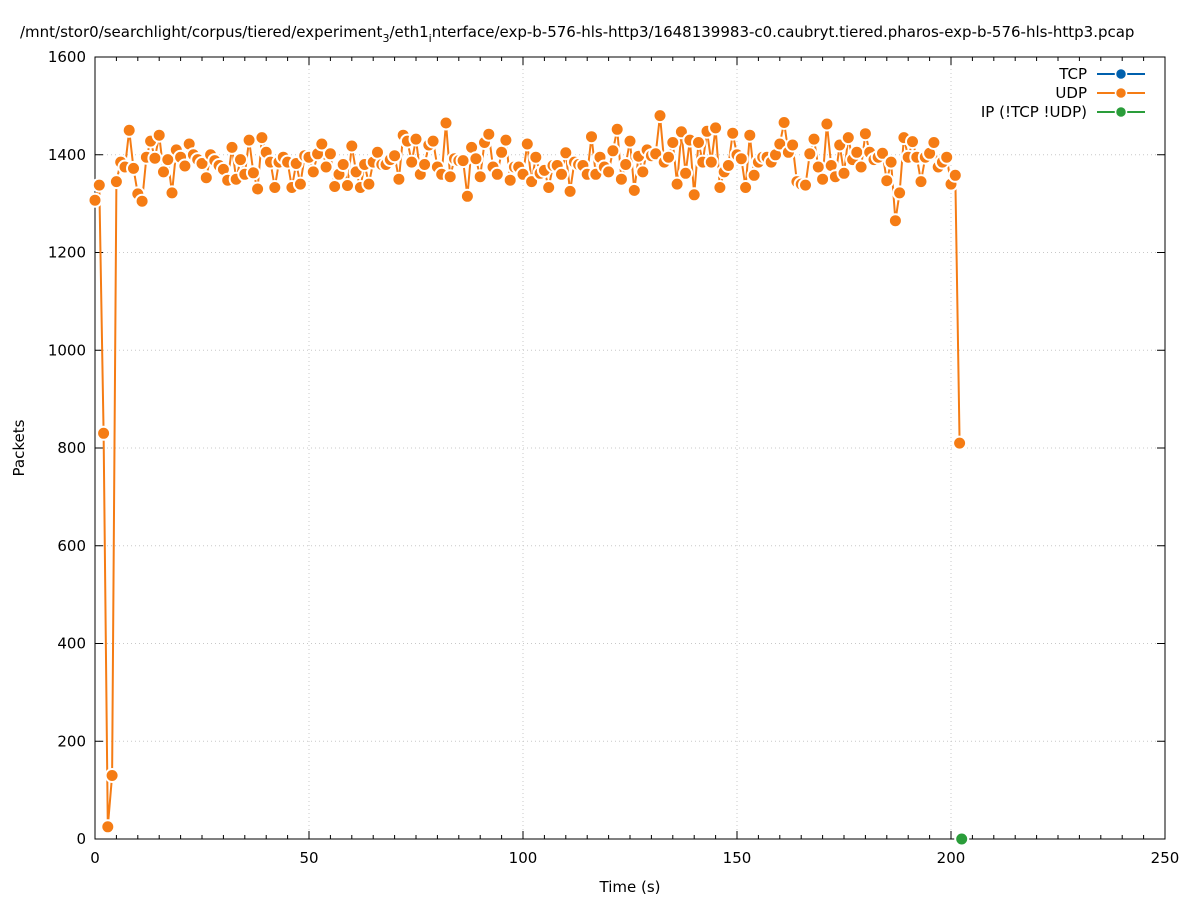 The height and width of the screenshot is (900, 1197). I want to click on x-axis-label: Time (s), so click(630, 887).